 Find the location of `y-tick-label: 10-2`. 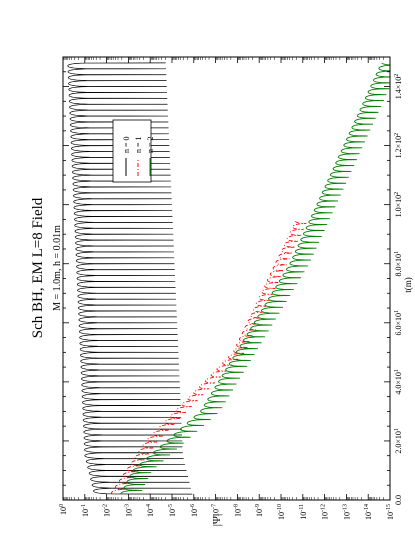

y-tick-label: 10-2 is located at coordinates (107, 510).